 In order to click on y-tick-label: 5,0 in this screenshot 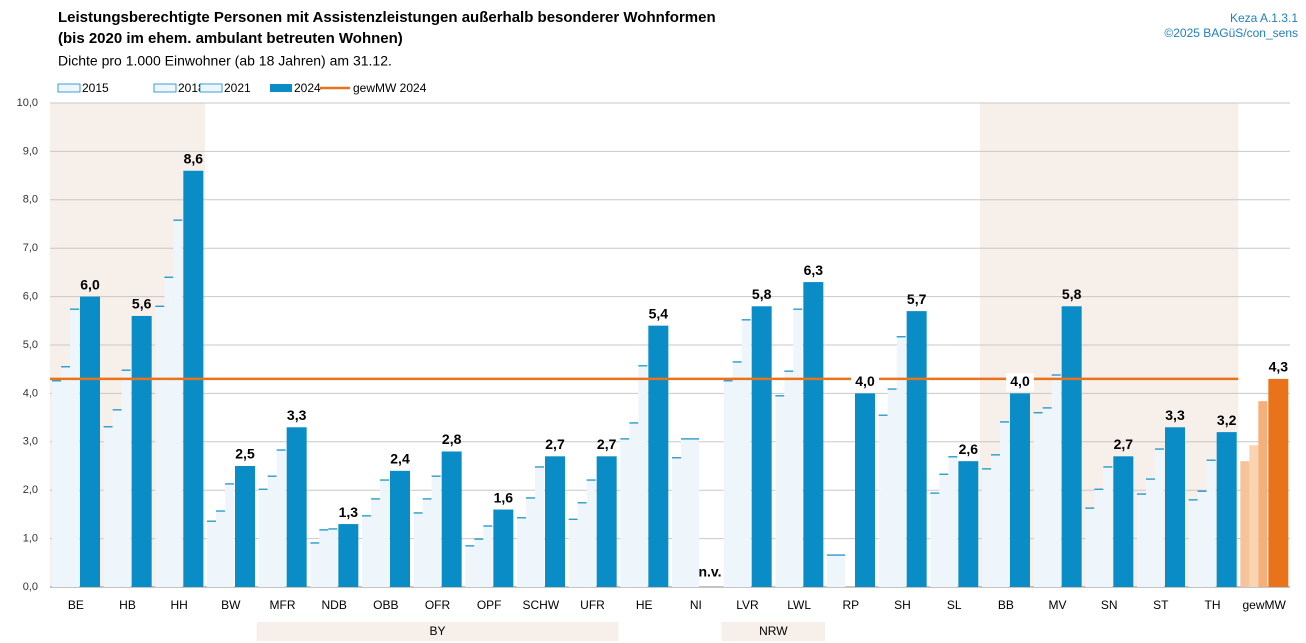, I will do `click(30, 345)`.